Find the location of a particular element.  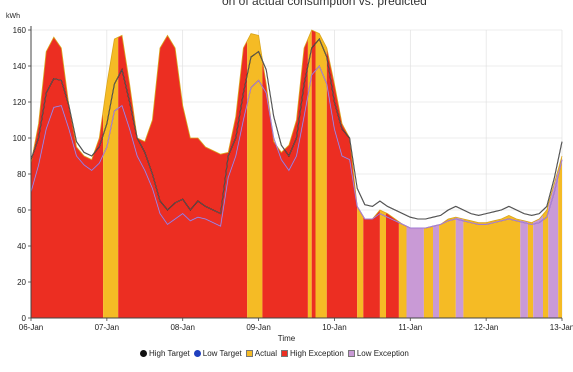

y-tick-label: 20 is located at coordinates (21, 282).